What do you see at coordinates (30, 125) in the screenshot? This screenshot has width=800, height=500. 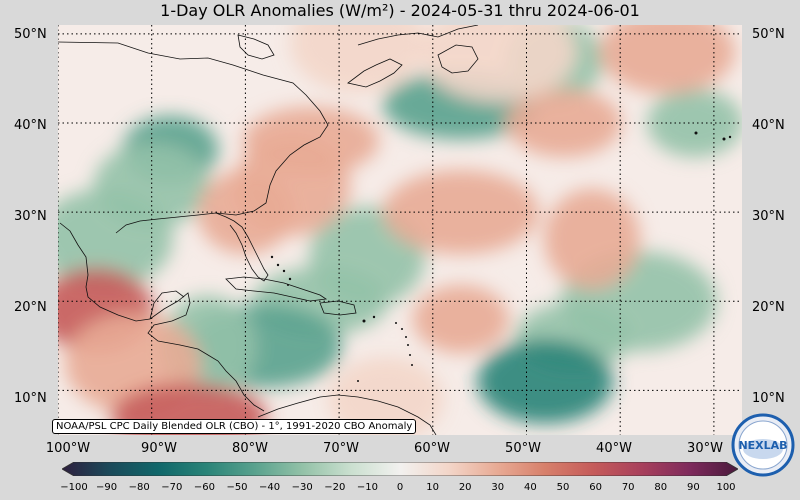 I see `lat-label-40n-left: 40°N` at bounding box center [30, 125].